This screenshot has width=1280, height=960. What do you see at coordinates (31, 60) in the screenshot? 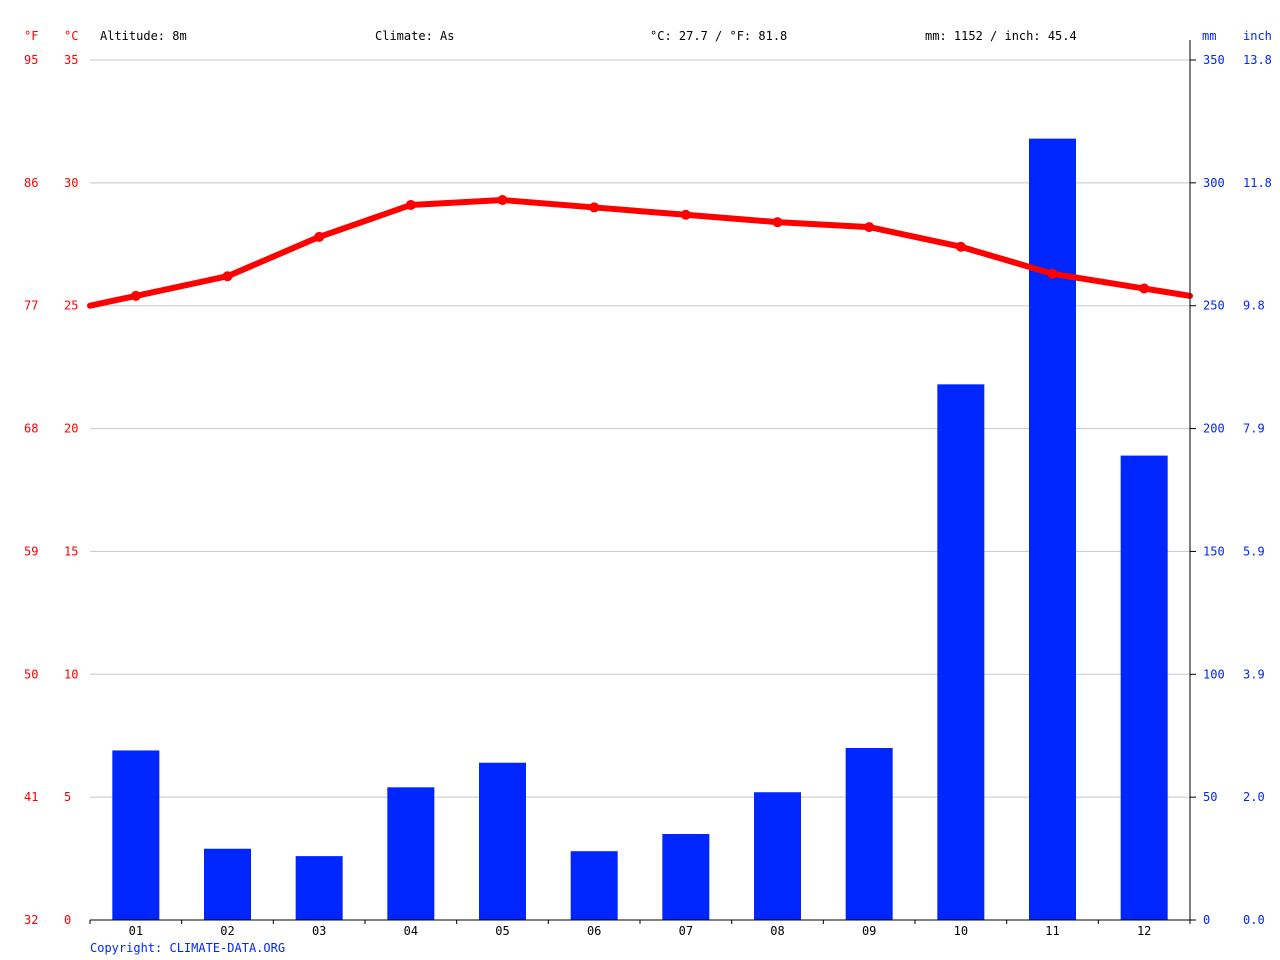
I see `y-tick-label-f: 95` at bounding box center [31, 60].